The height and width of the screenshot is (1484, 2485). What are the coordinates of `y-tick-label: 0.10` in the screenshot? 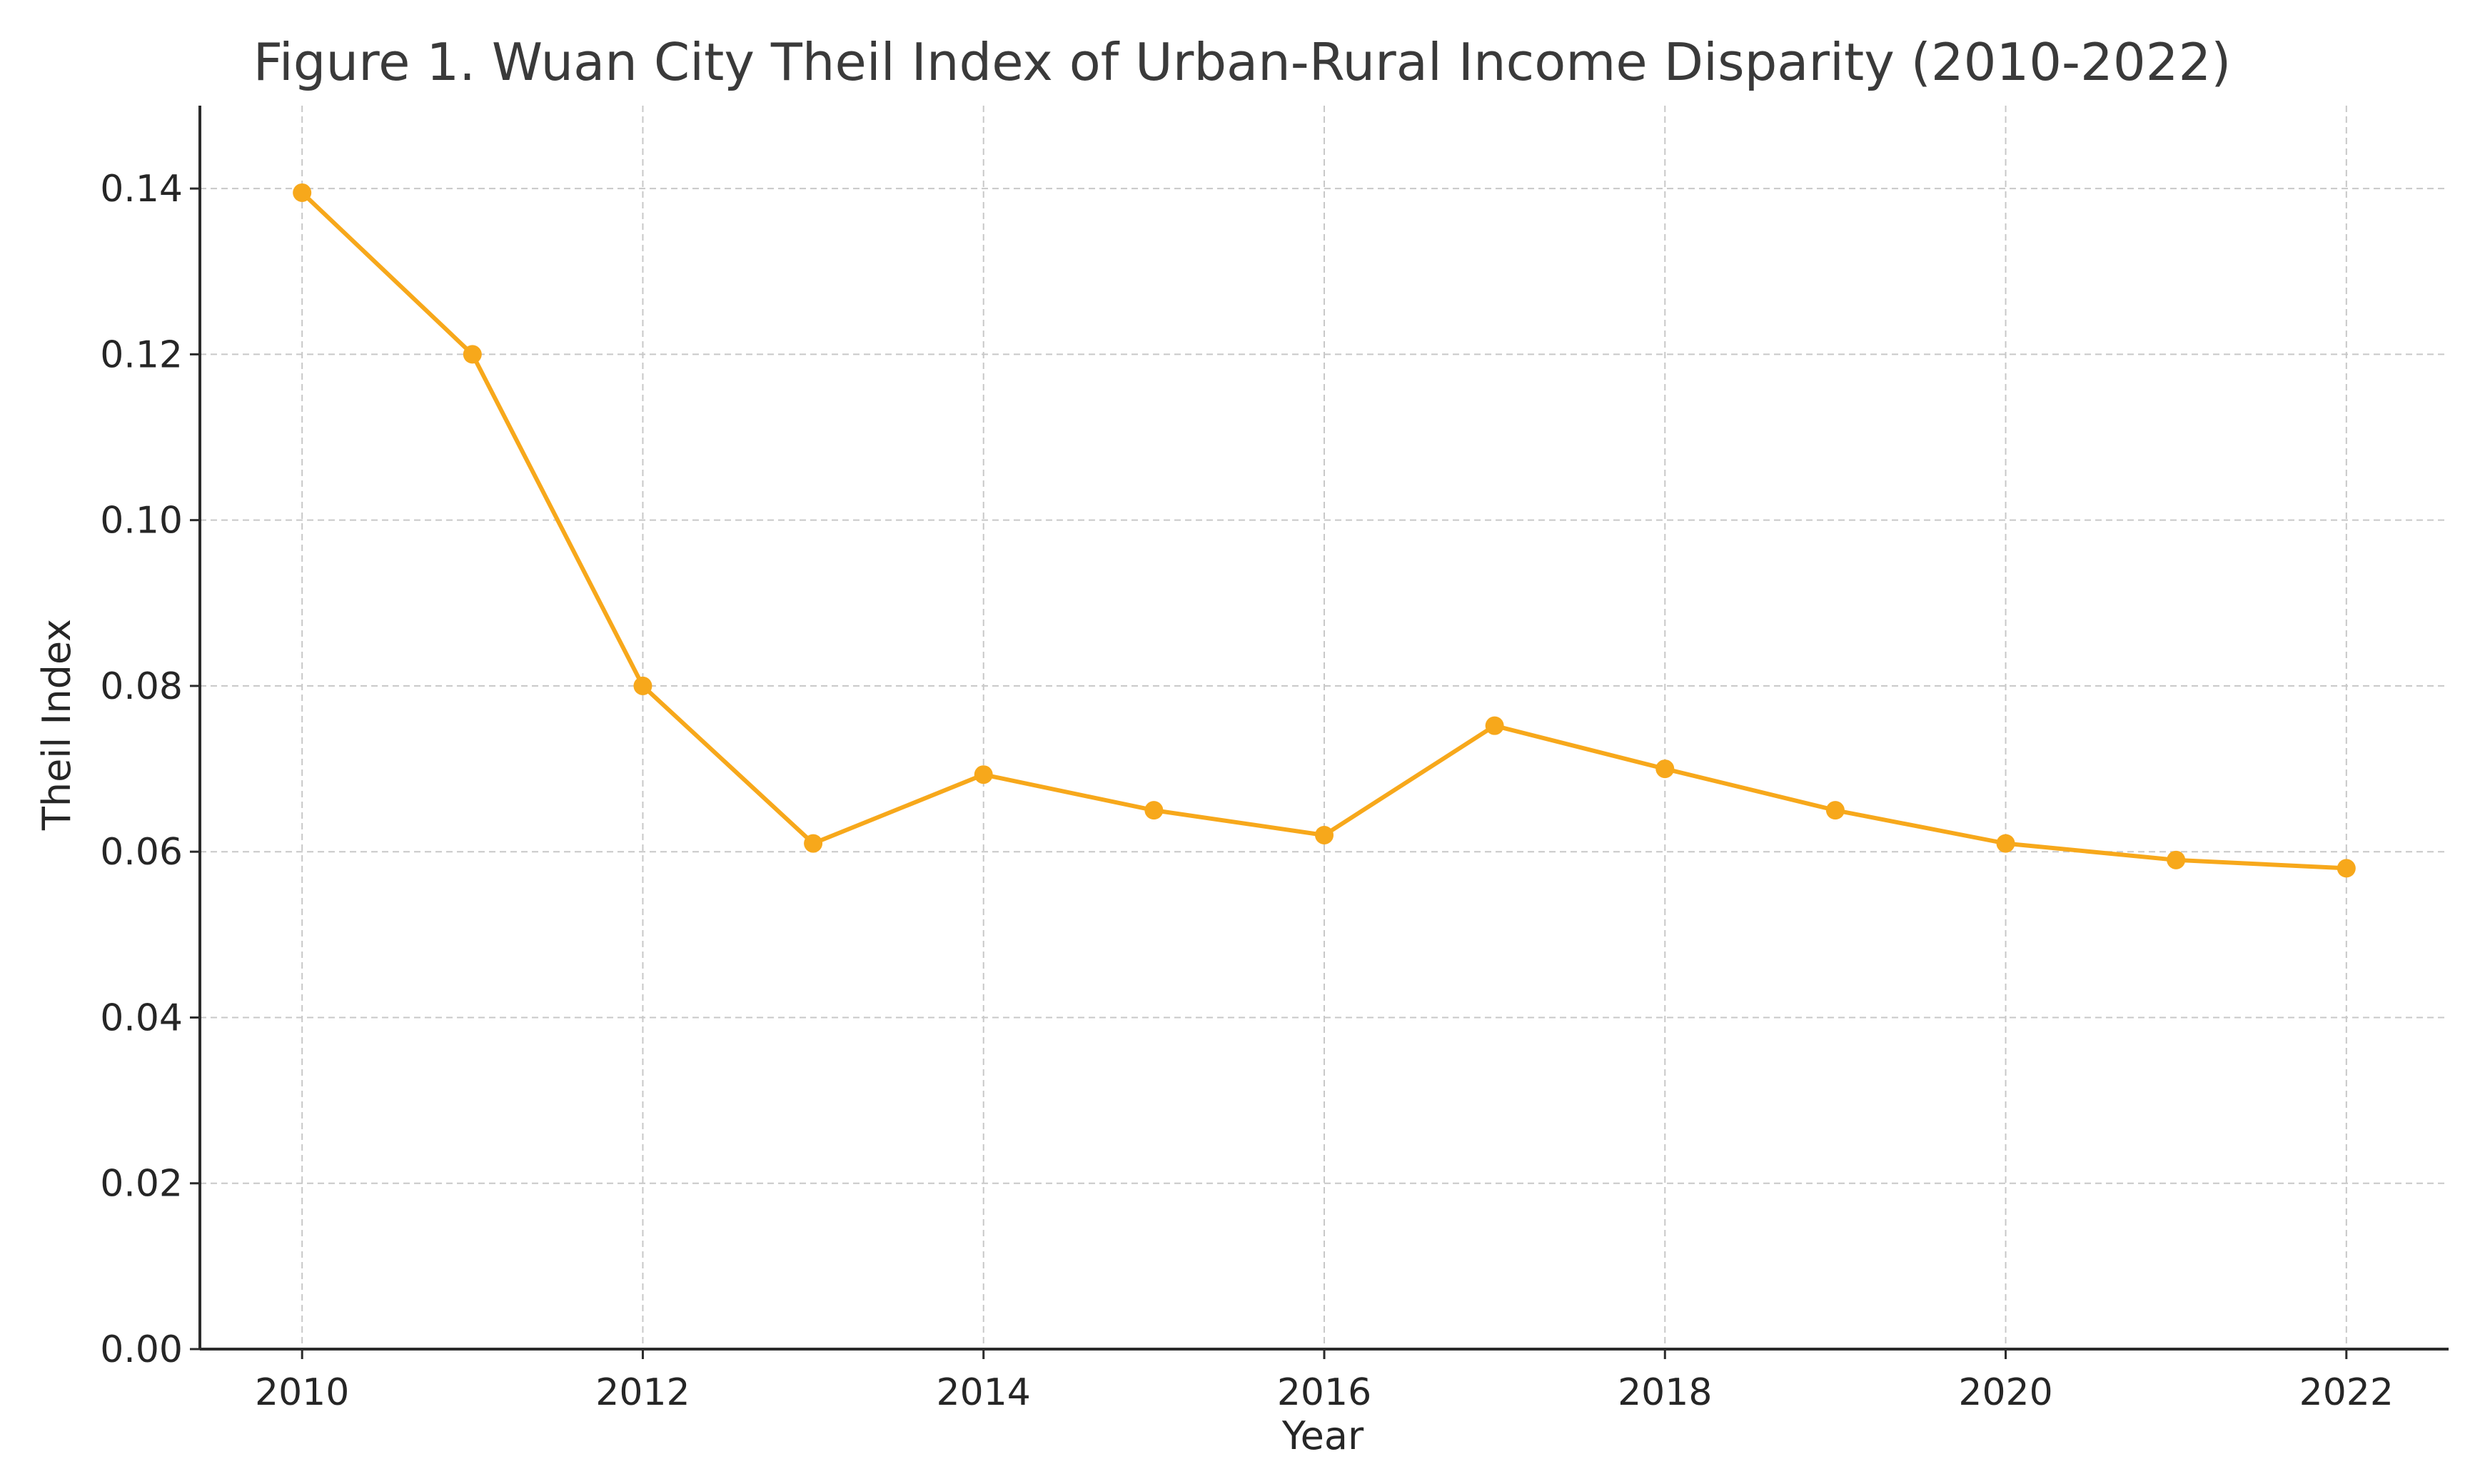 It's located at (141, 521).